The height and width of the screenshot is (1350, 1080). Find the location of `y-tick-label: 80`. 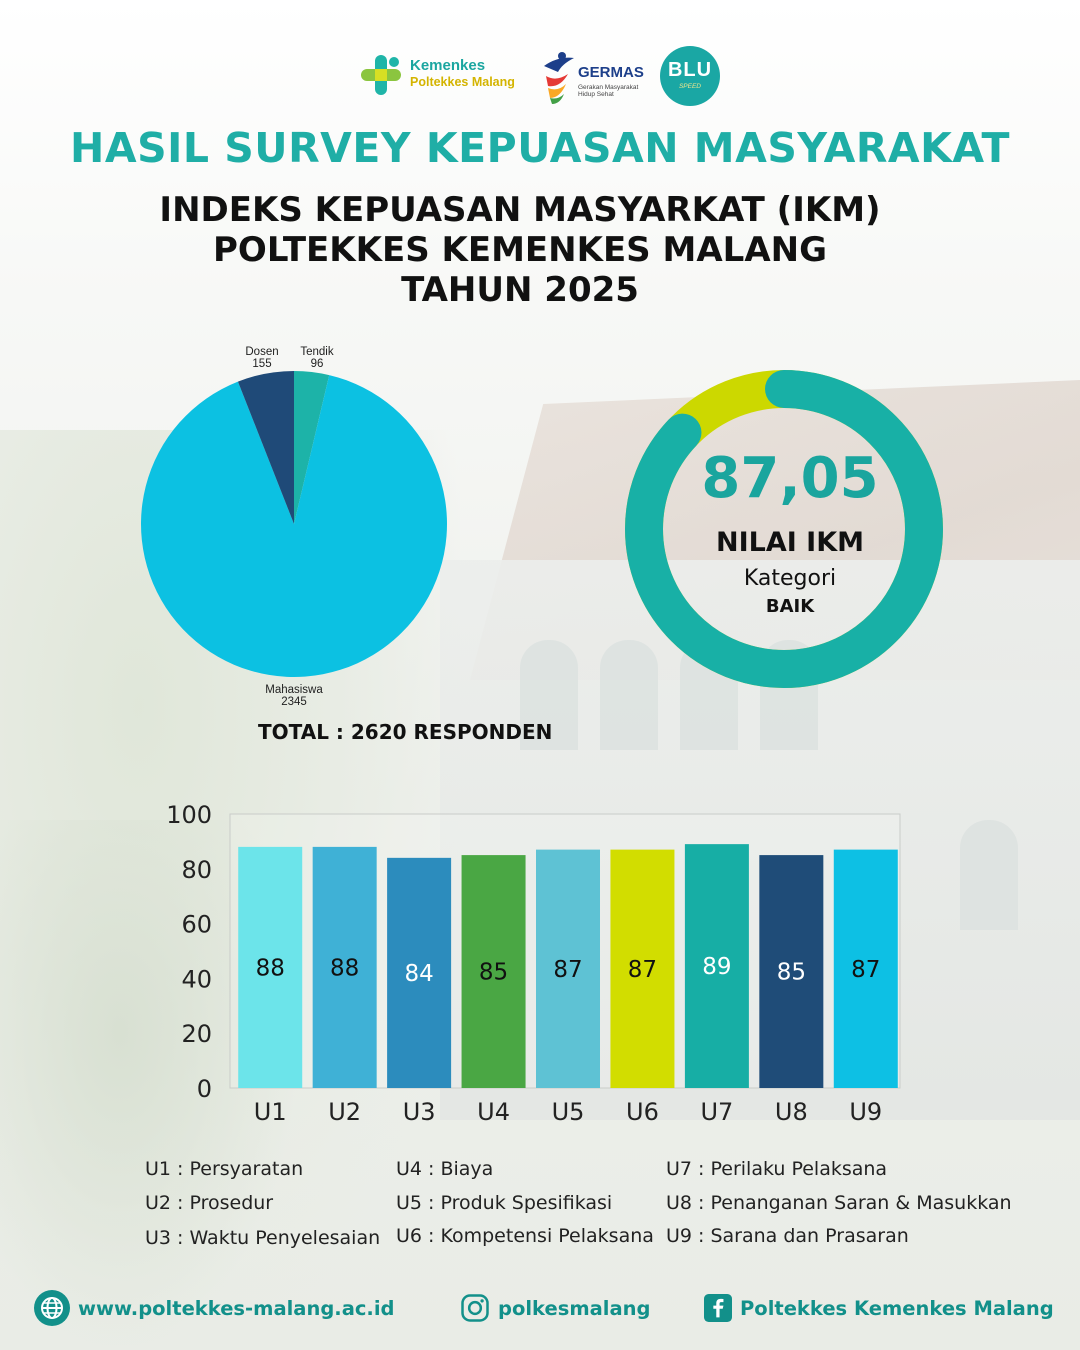

y-tick-label: 80 is located at coordinates (196, 870).